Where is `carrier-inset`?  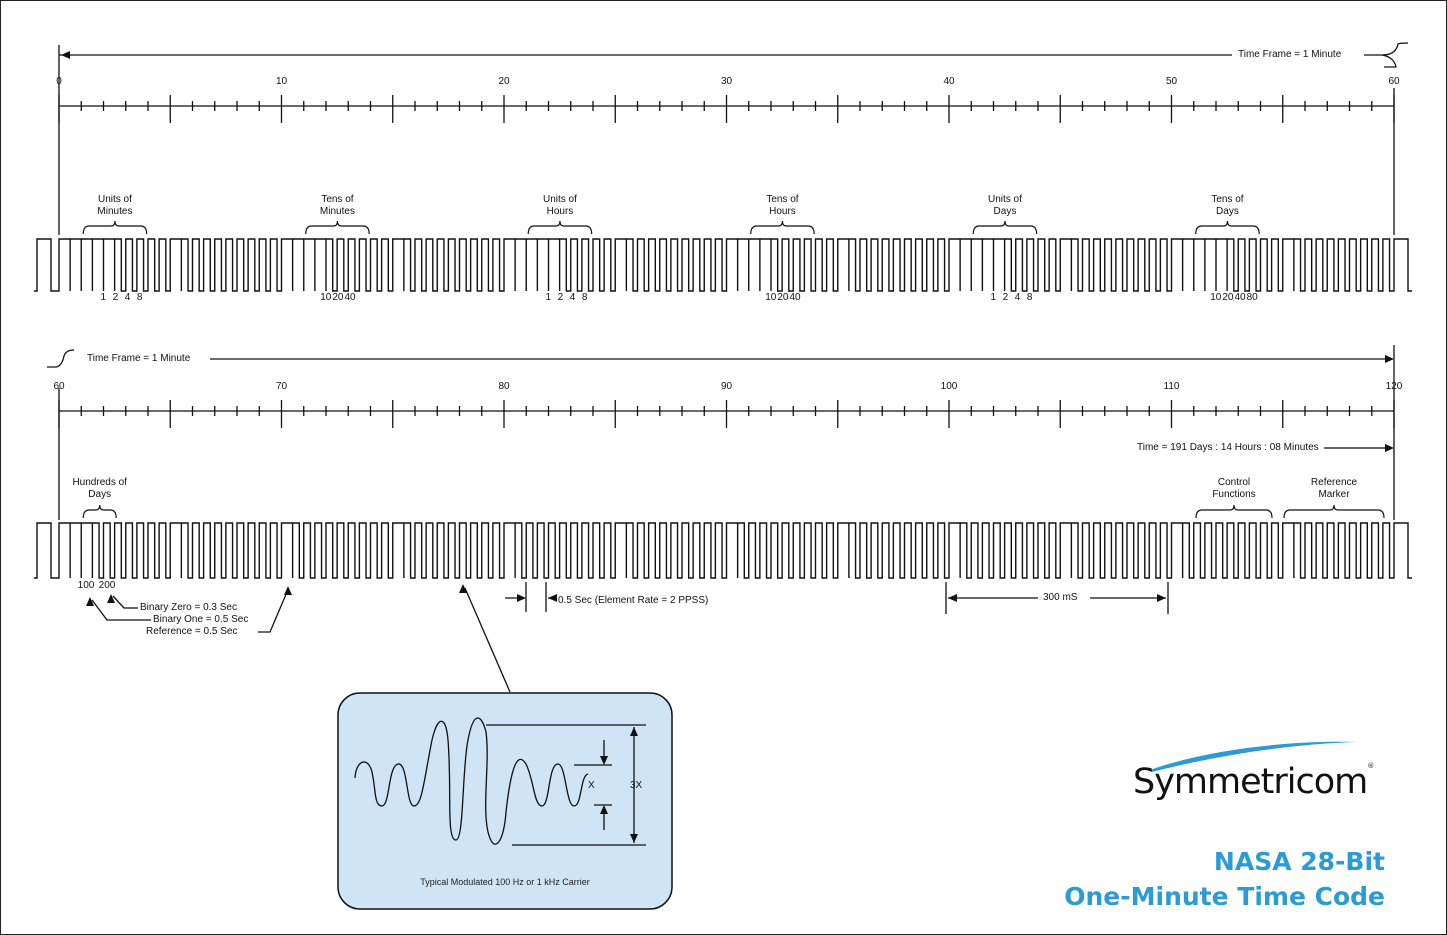
carrier-inset is located at coordinates (505, 801).